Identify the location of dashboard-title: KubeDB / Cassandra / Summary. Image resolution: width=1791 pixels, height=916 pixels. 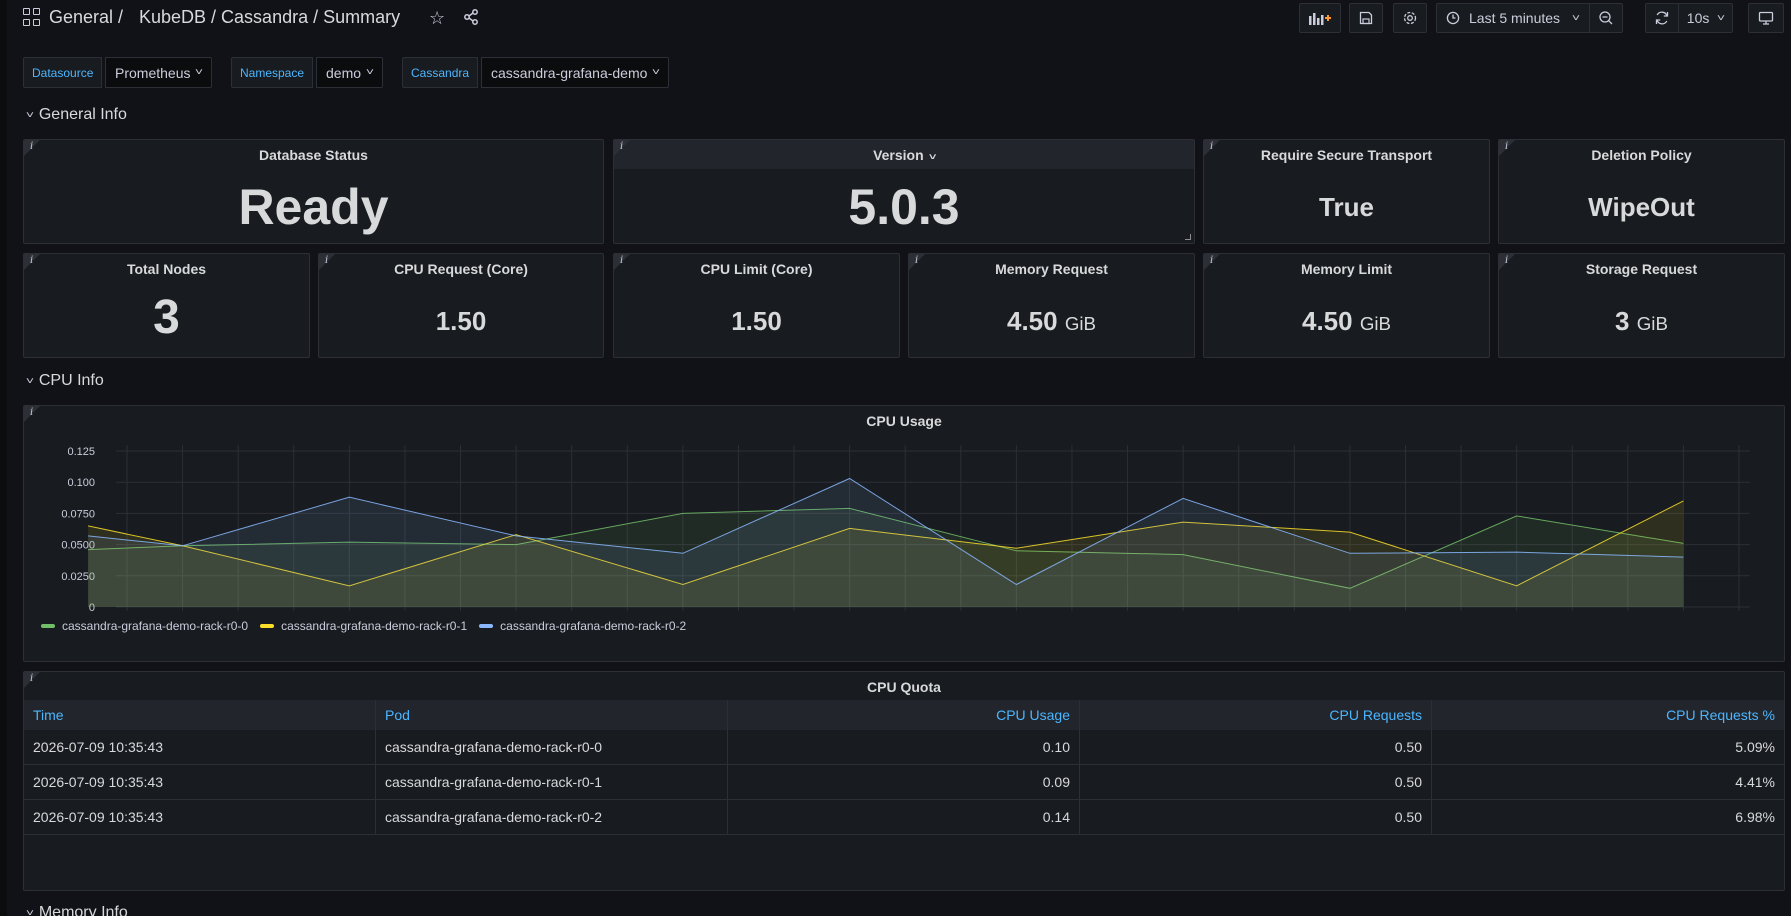
(270, 17).